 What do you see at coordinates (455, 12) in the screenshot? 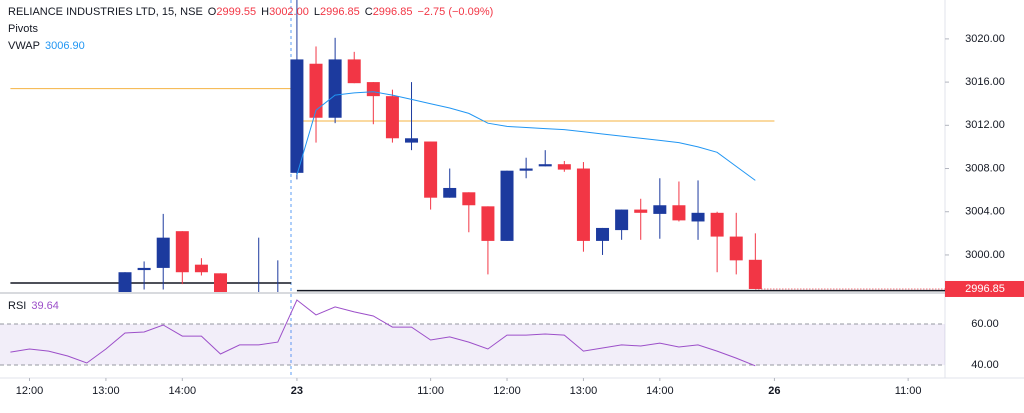
I see `change: −2.75 (−0.09%)` at bounding box center [455, 12].